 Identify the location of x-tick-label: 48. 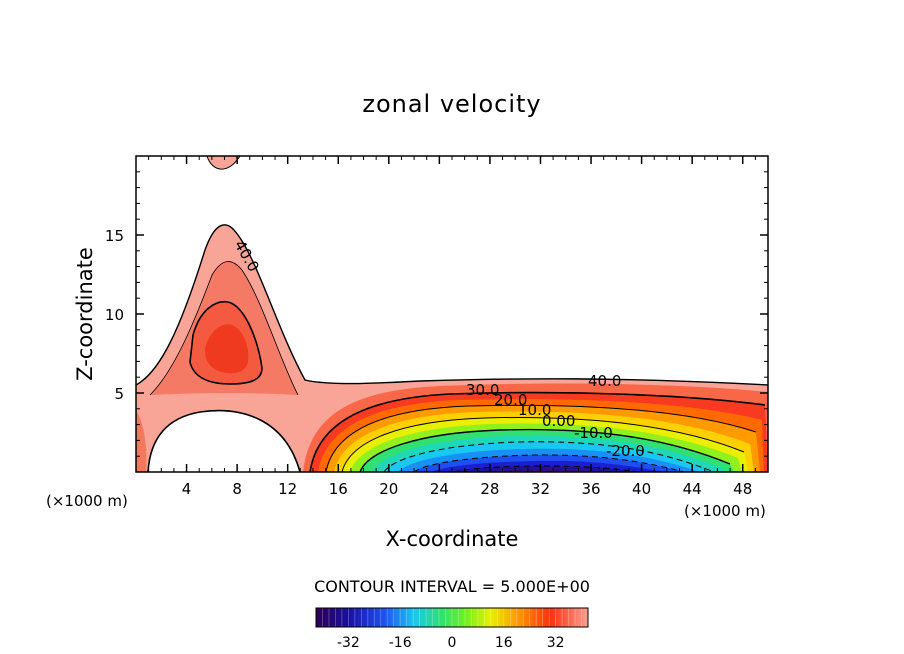
(742, 489).